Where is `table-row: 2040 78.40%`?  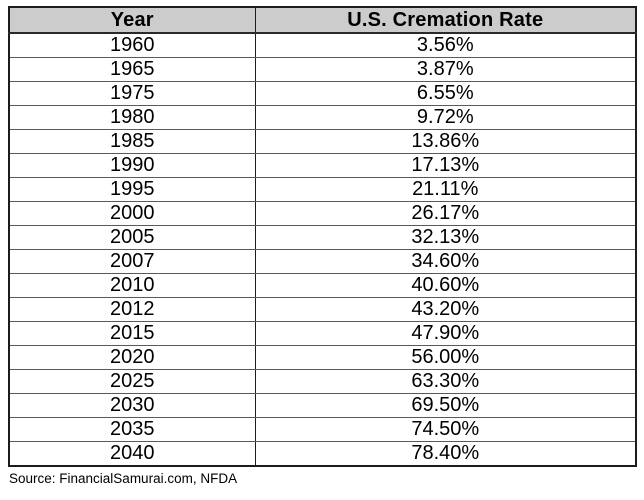 table-row: 2040 78.40% is located at coordinates (322, 454).